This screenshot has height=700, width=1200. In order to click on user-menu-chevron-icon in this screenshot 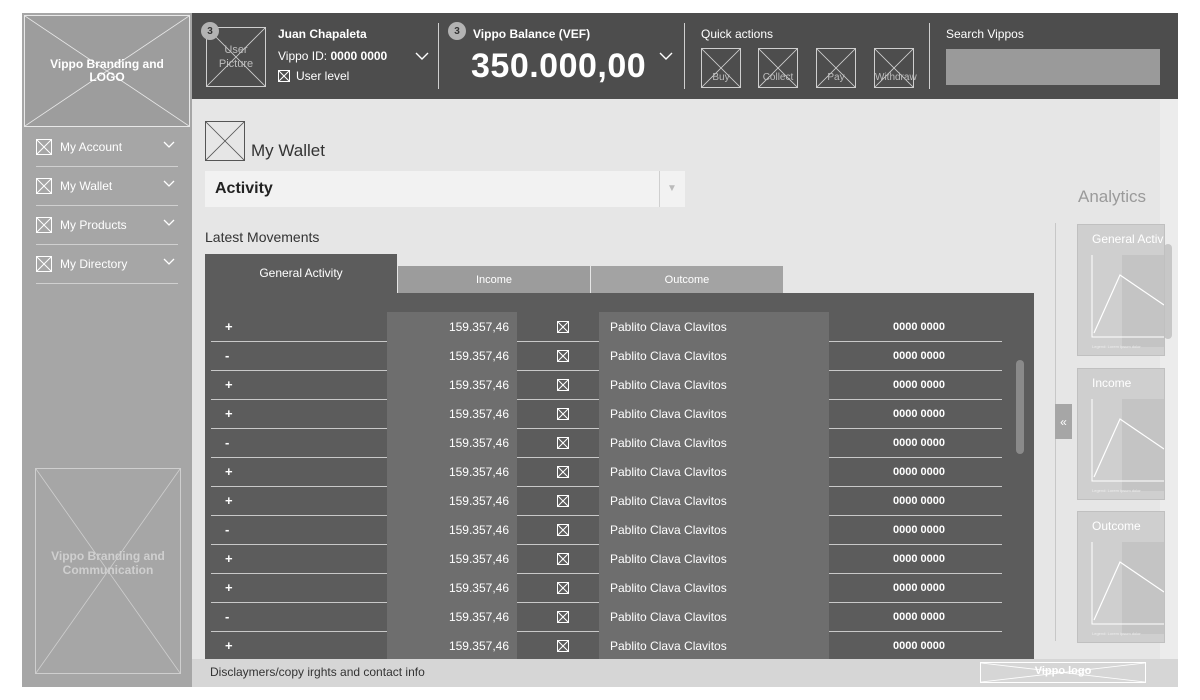, I will do `click(422, 56)`.